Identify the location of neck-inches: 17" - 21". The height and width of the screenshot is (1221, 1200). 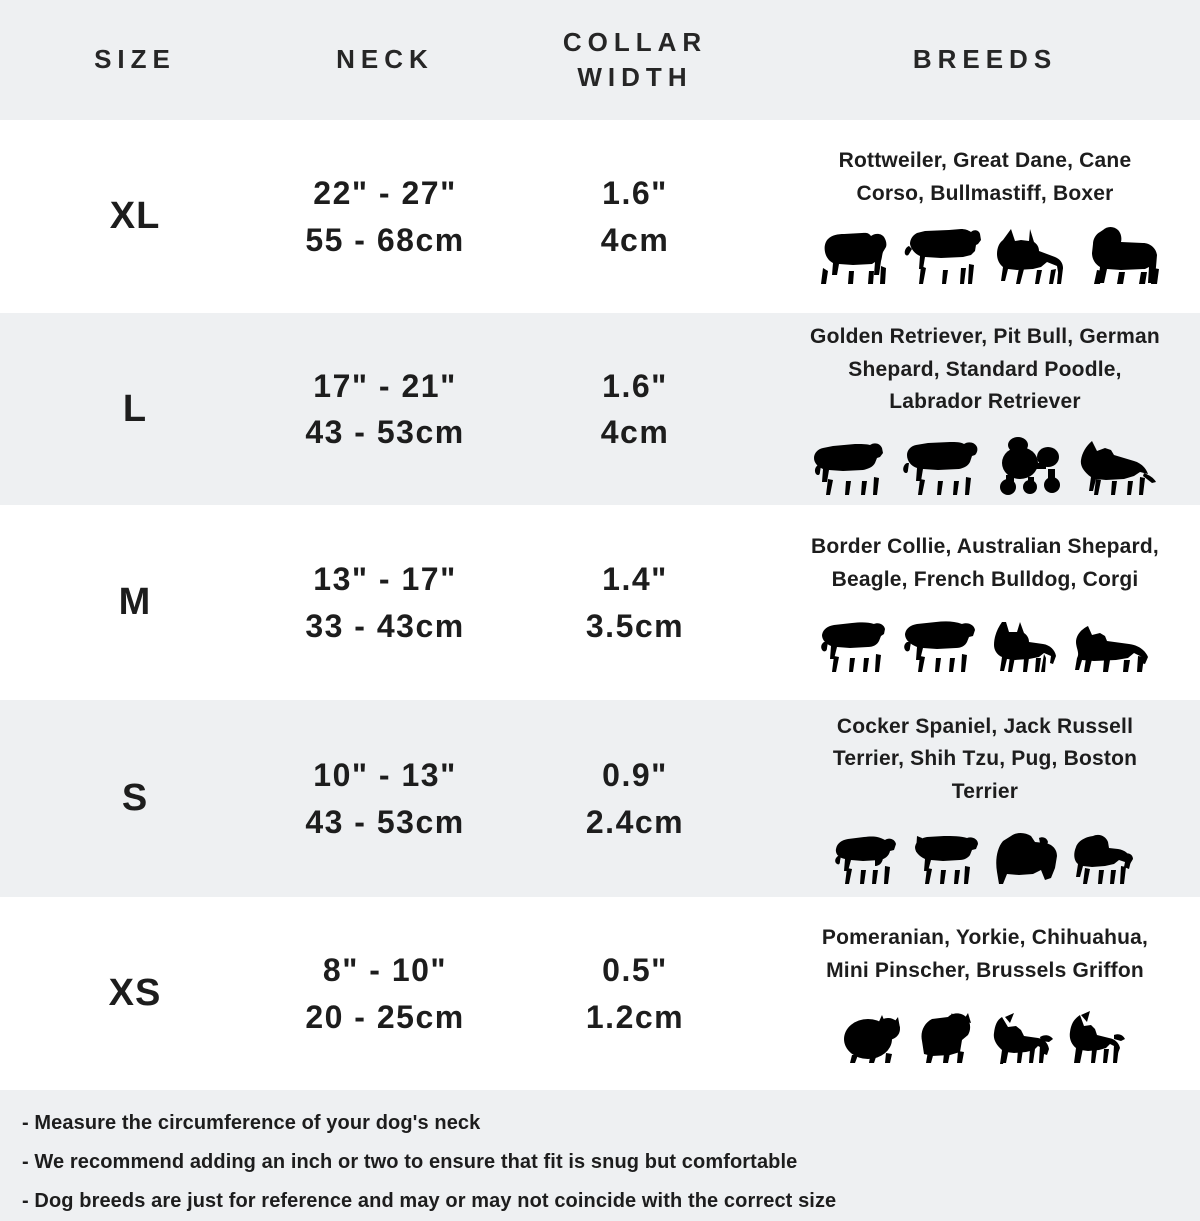
(385, 385).